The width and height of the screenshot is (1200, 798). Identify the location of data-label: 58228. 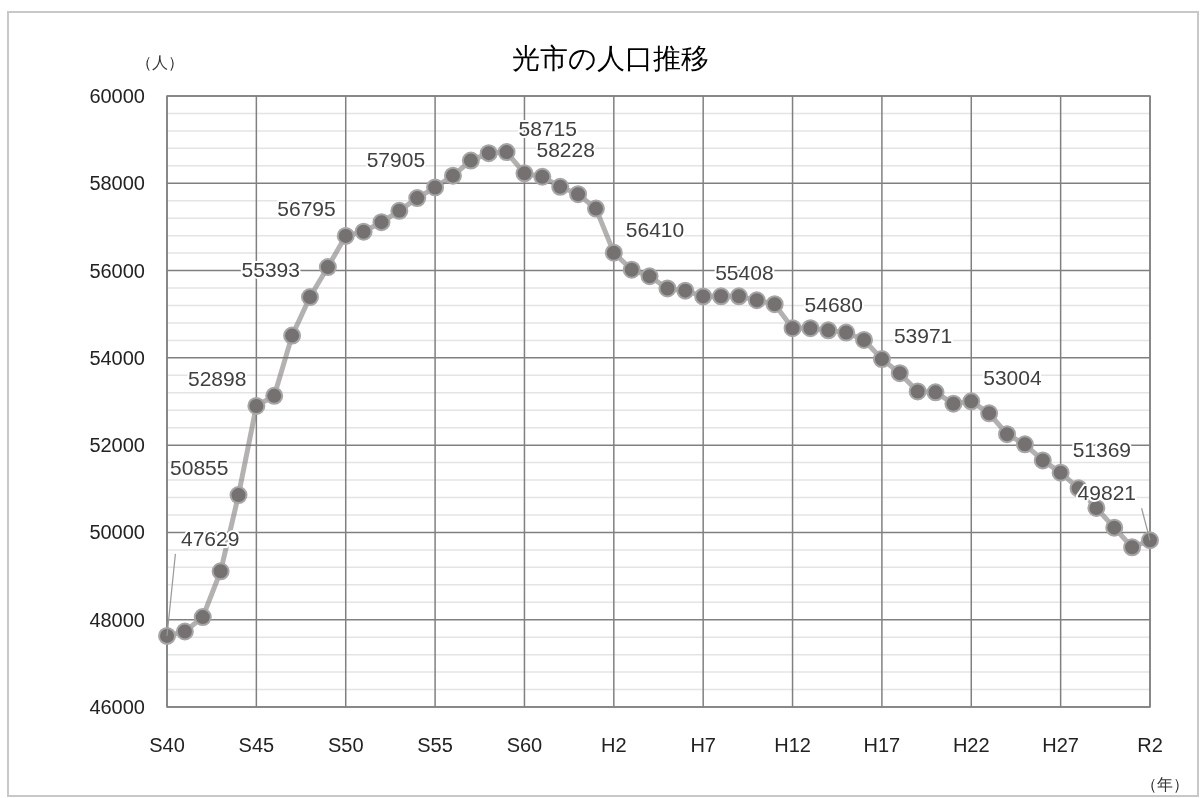
(565, 150).